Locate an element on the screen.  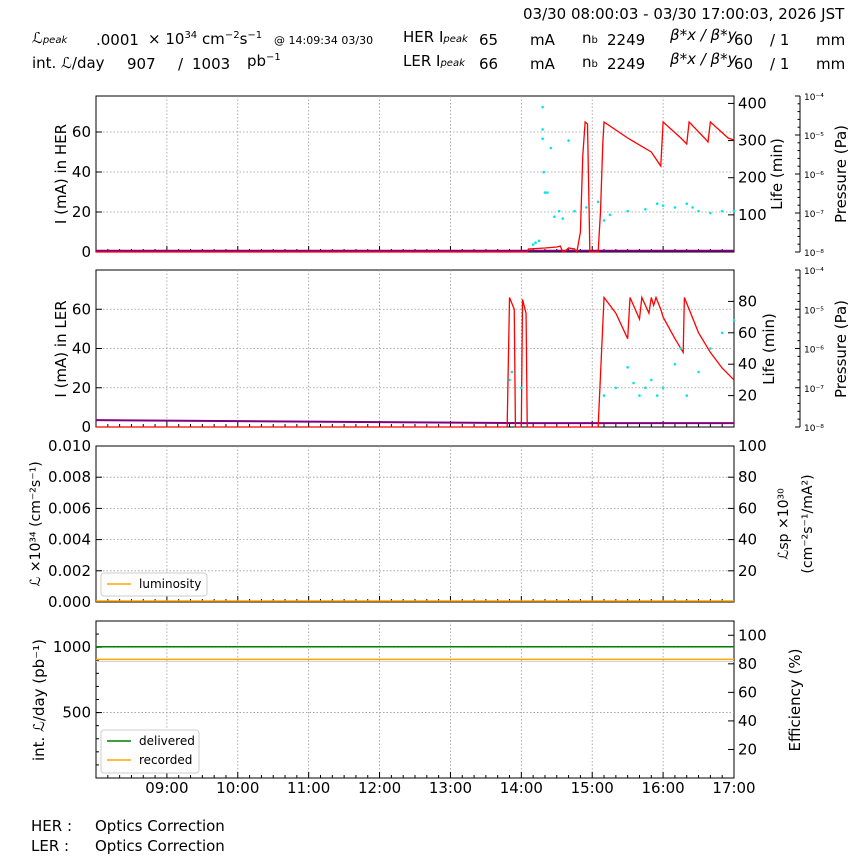
lumi-ylabel-right2: (cm⁻²s⁻¹/mA²) is located at coordinates (808, 523).